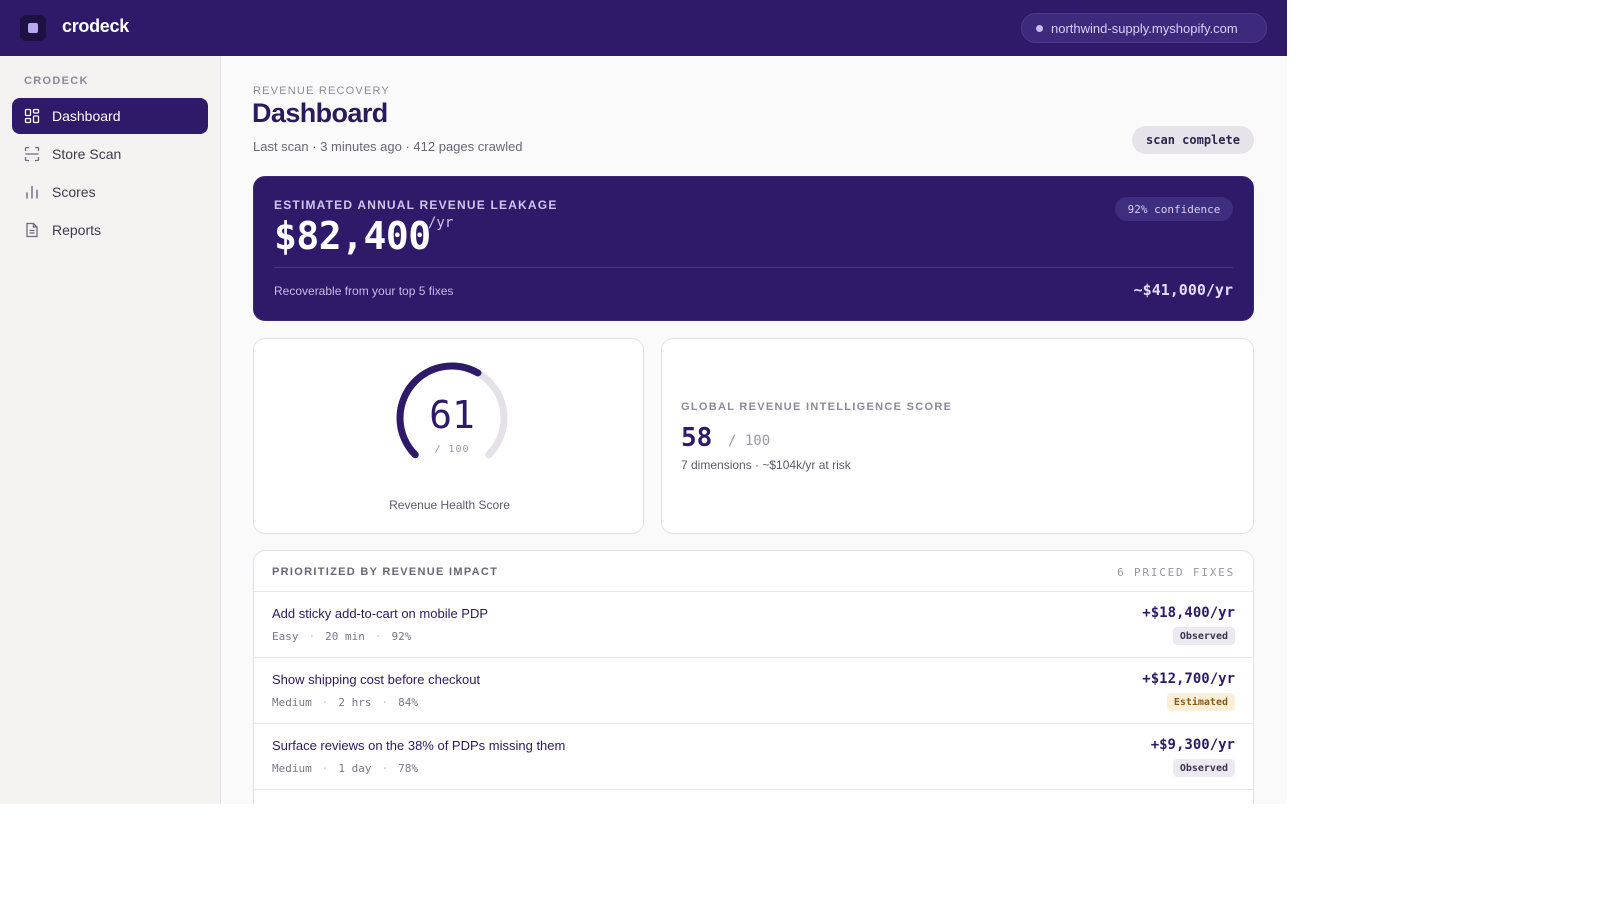 This screenshot has width=1600, height=900. I want to click on sidebar-item-label: Store Scan, so click(87, 154).